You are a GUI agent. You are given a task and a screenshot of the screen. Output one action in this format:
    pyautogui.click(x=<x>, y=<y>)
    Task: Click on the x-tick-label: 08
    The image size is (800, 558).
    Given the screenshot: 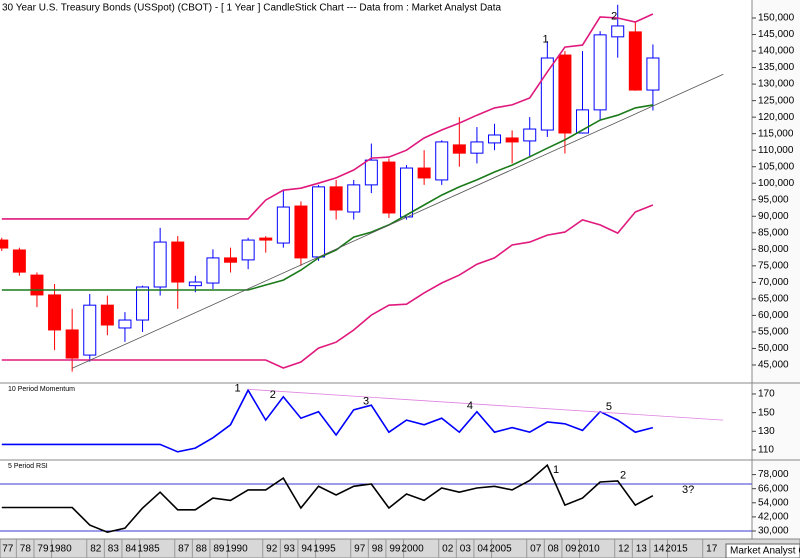 What is the action you would take?
    pyautogui.click(x=554, y=549)
    